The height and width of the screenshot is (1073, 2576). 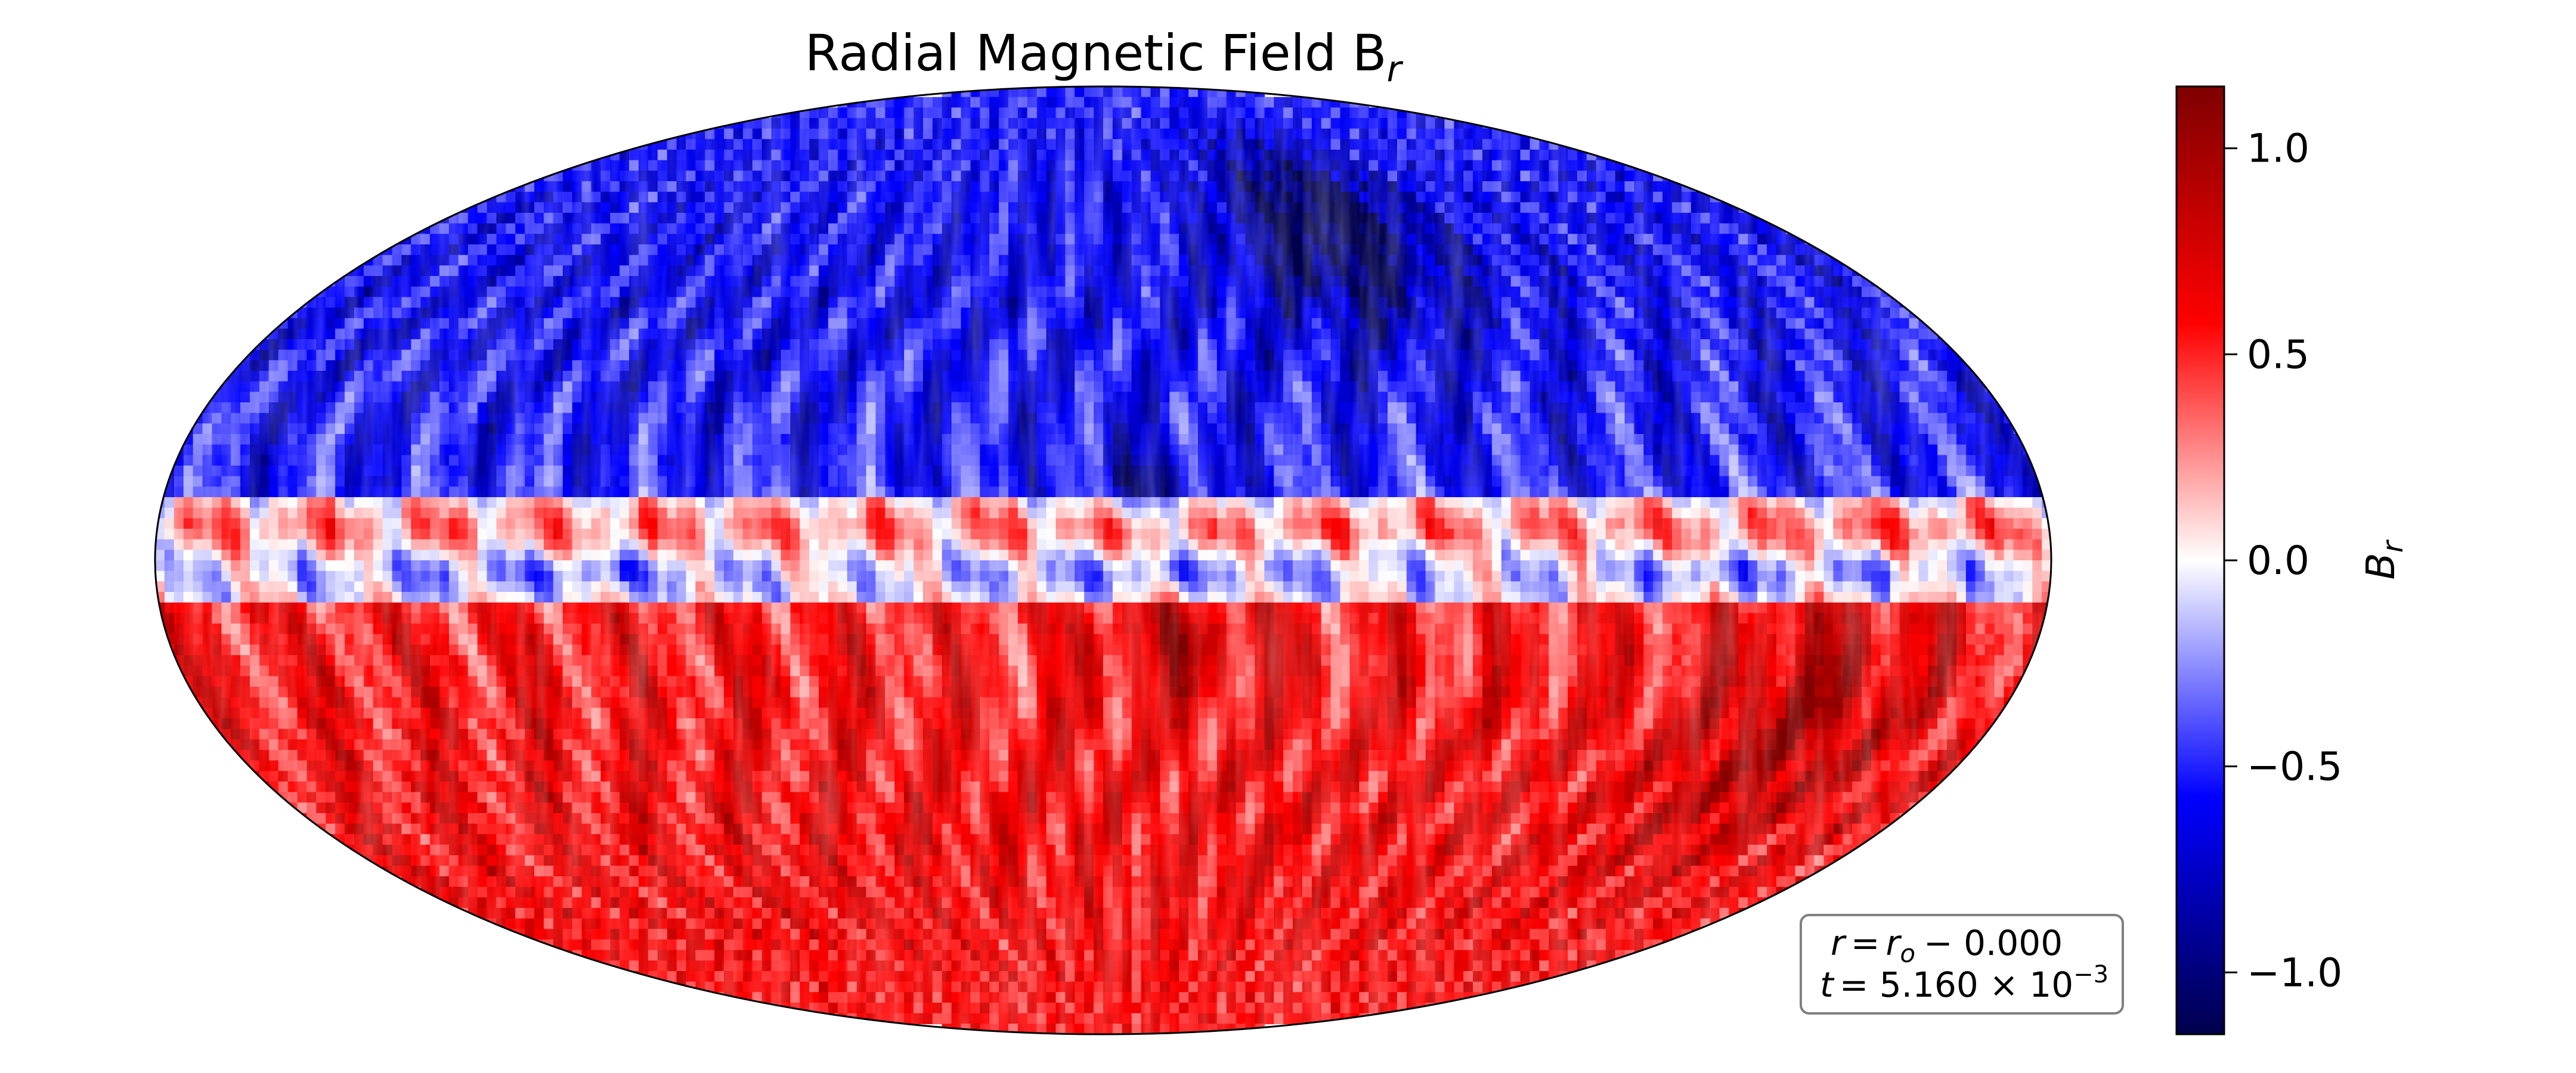 What do you see at coordinates (1104, 57) in the screenshot?
I see `chart-title: Radial Magnetic Field Br` at bounding box center [1104, 57].